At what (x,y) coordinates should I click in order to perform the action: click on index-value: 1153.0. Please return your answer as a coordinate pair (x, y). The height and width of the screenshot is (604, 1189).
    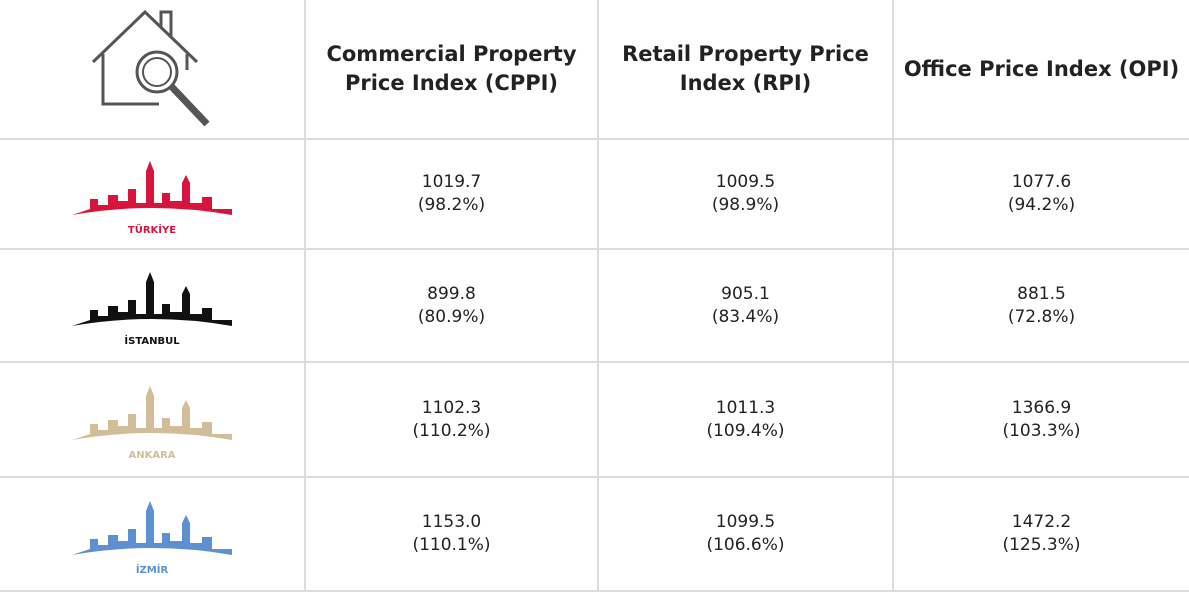
    Looking at the image, I should click on (451, 522).